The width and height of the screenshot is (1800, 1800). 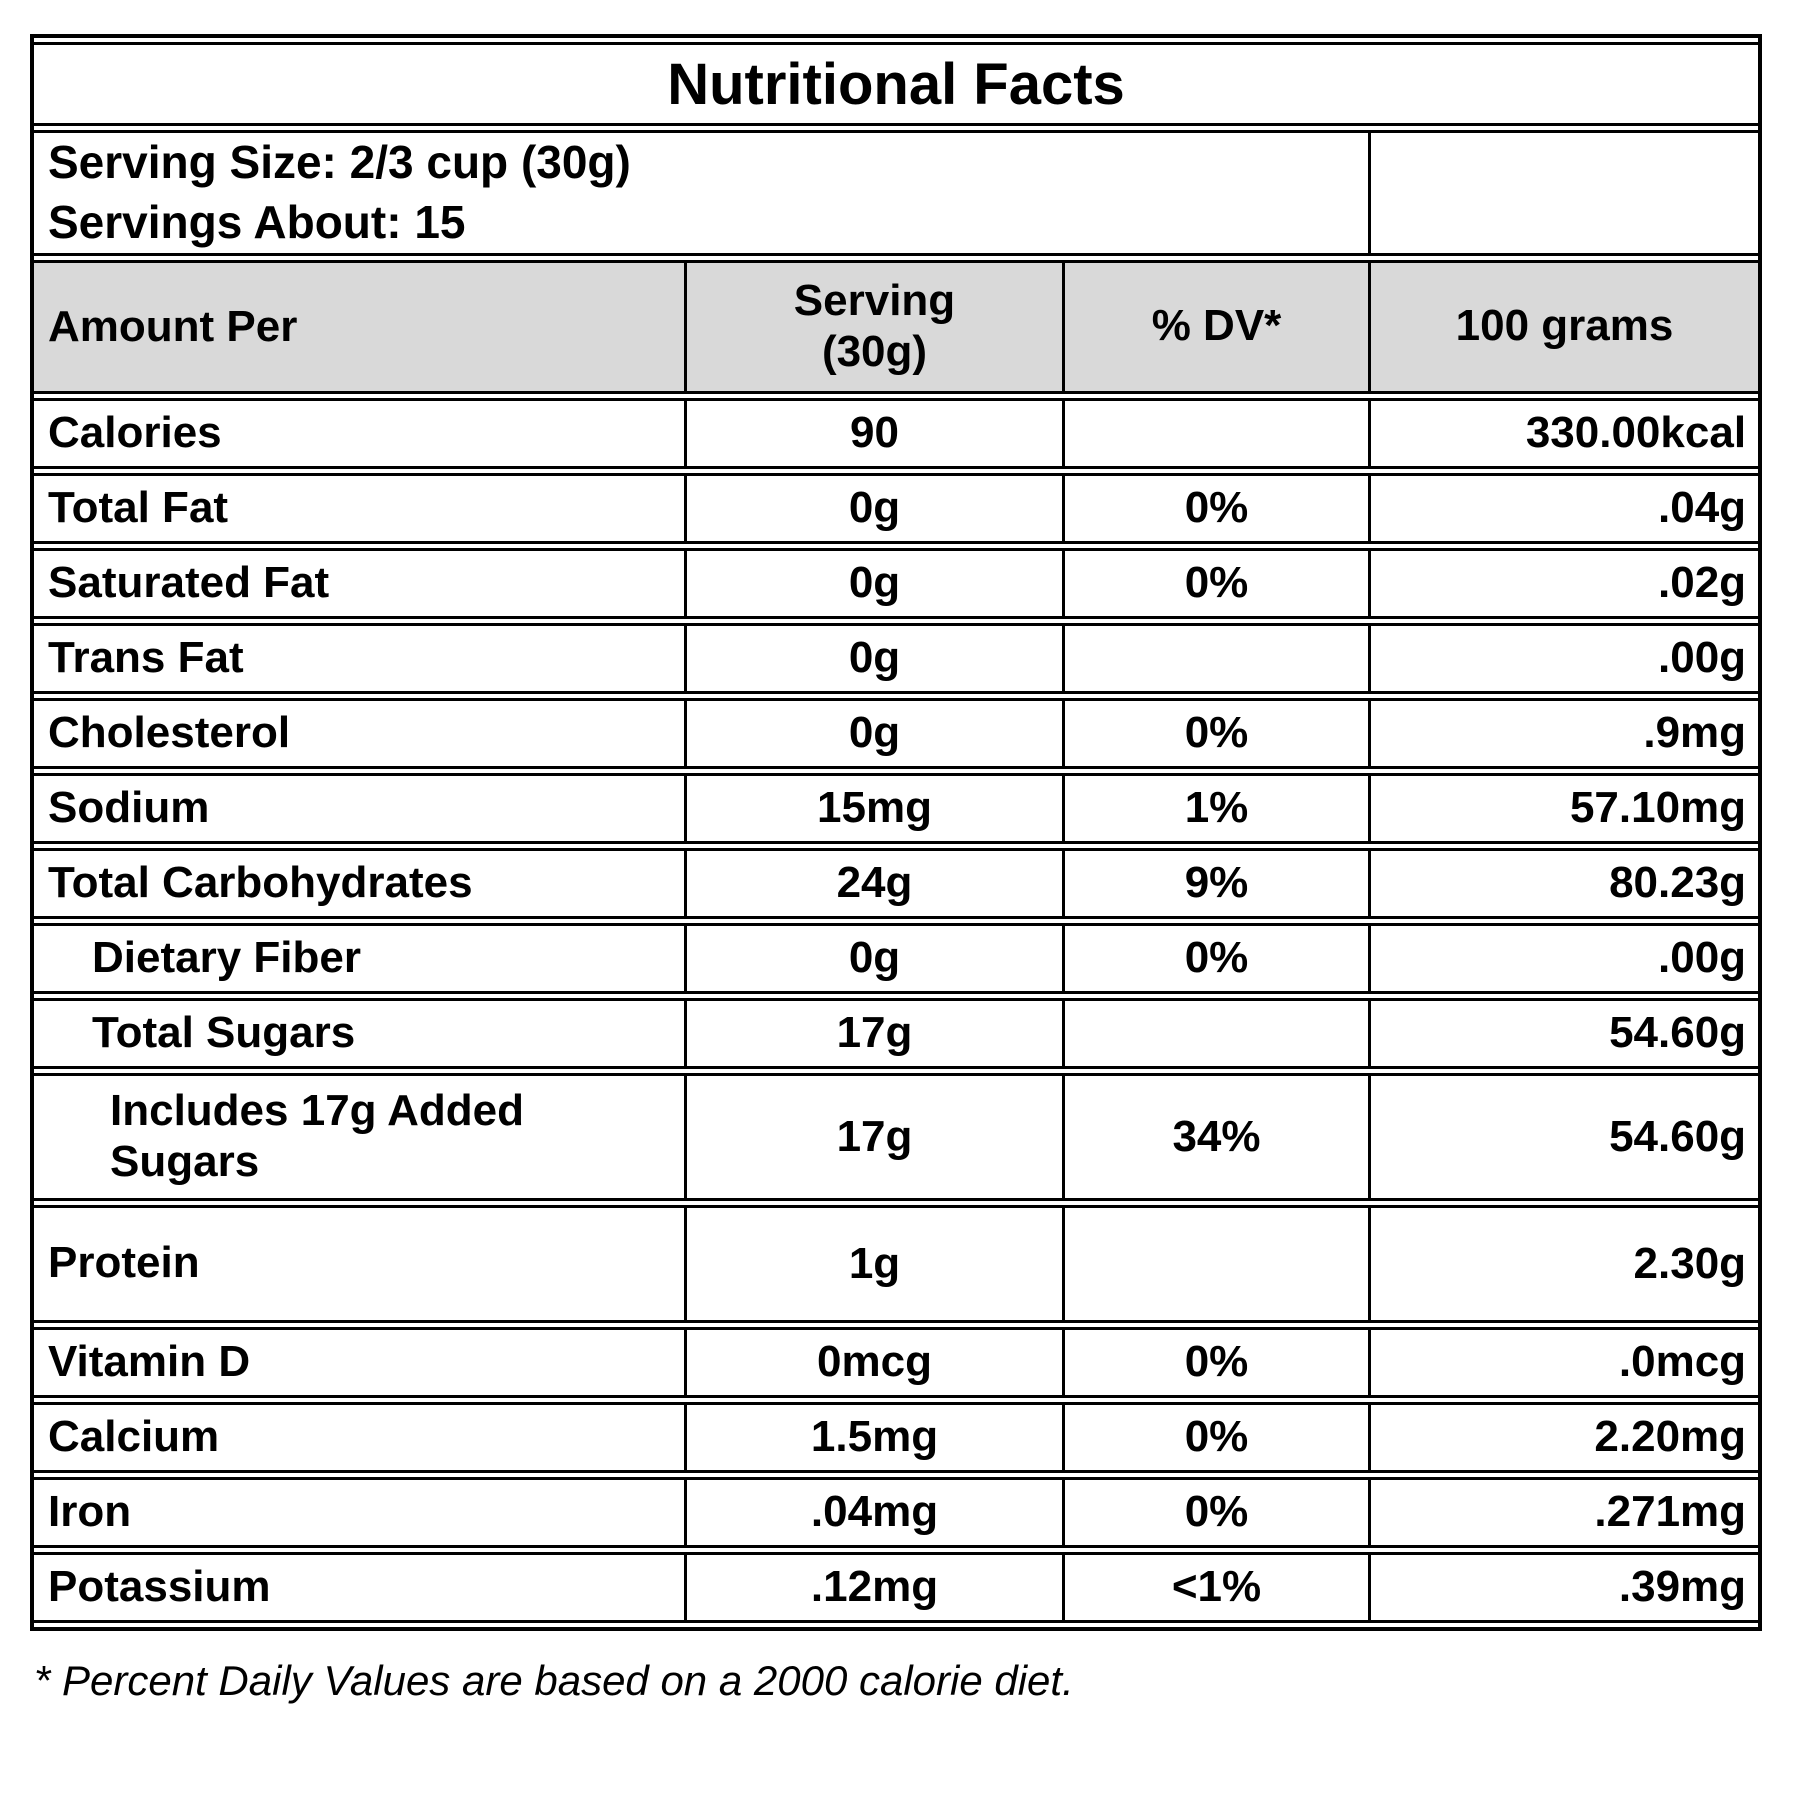 I want to click on empty-cell, so click(x=1563, y=193).